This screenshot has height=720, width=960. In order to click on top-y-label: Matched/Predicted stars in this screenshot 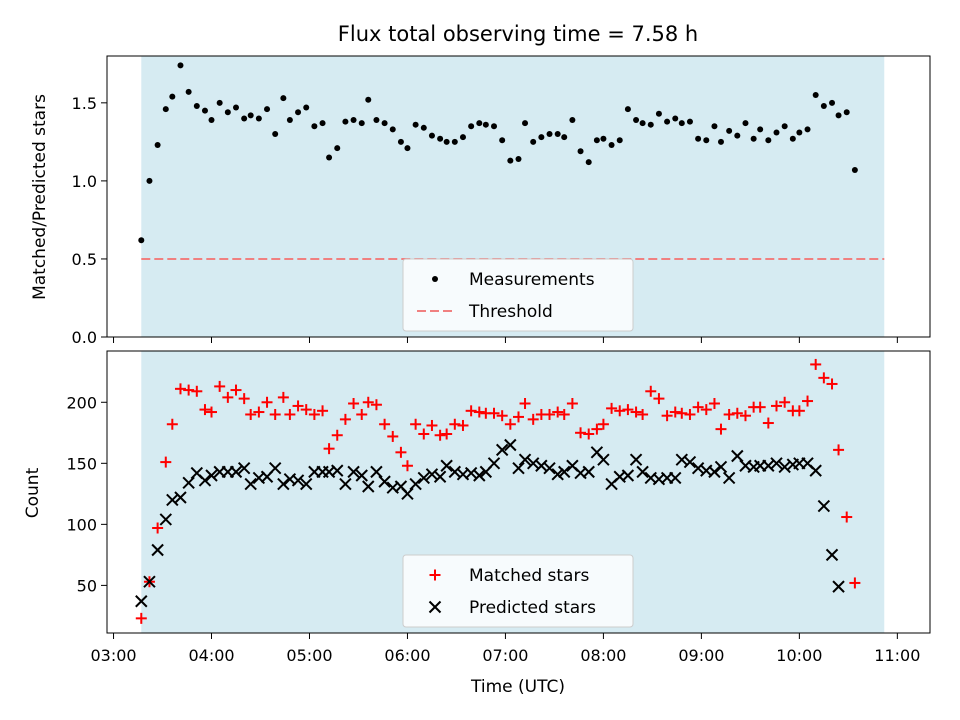, I will do `click(40, 197)`.